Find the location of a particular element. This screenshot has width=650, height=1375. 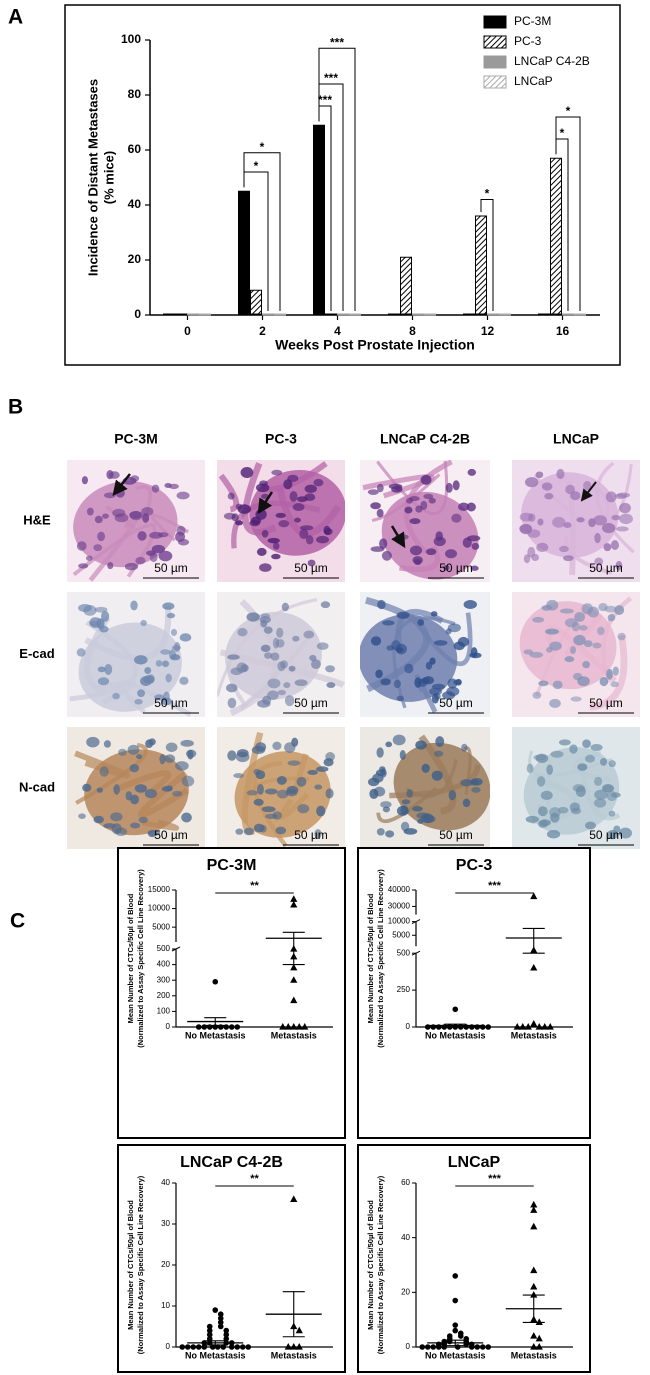

y-tick-label: 40 is located at coordinates (135, 204).